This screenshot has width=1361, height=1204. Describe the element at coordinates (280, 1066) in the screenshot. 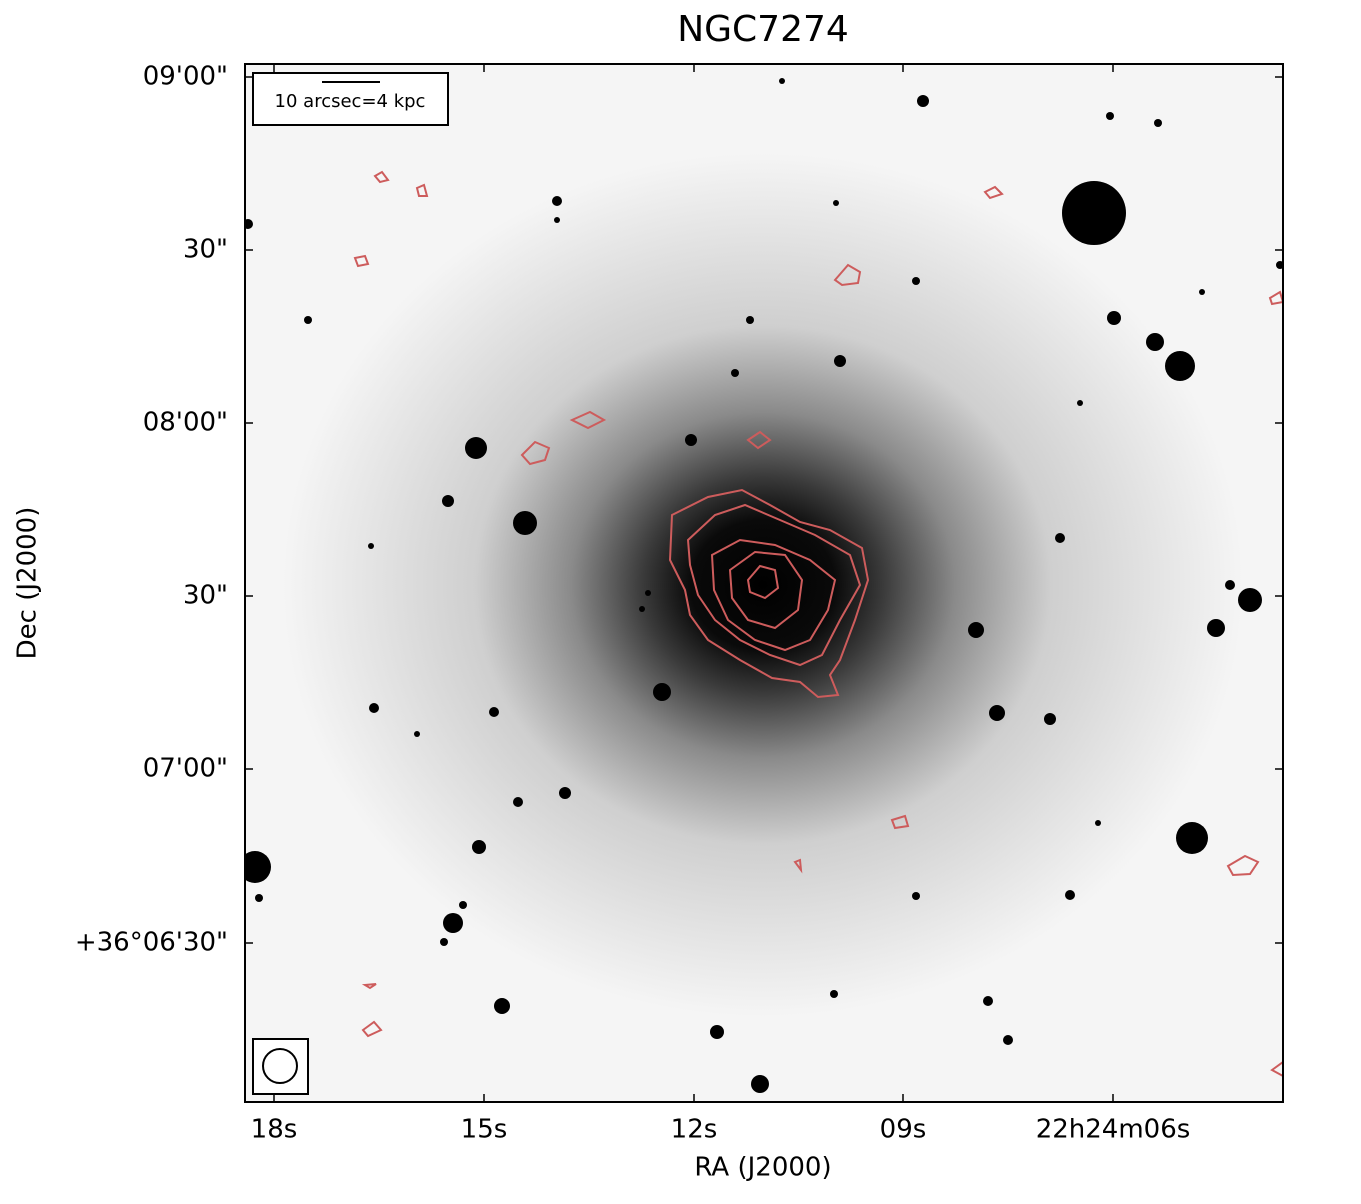

I see `beam` at that location.